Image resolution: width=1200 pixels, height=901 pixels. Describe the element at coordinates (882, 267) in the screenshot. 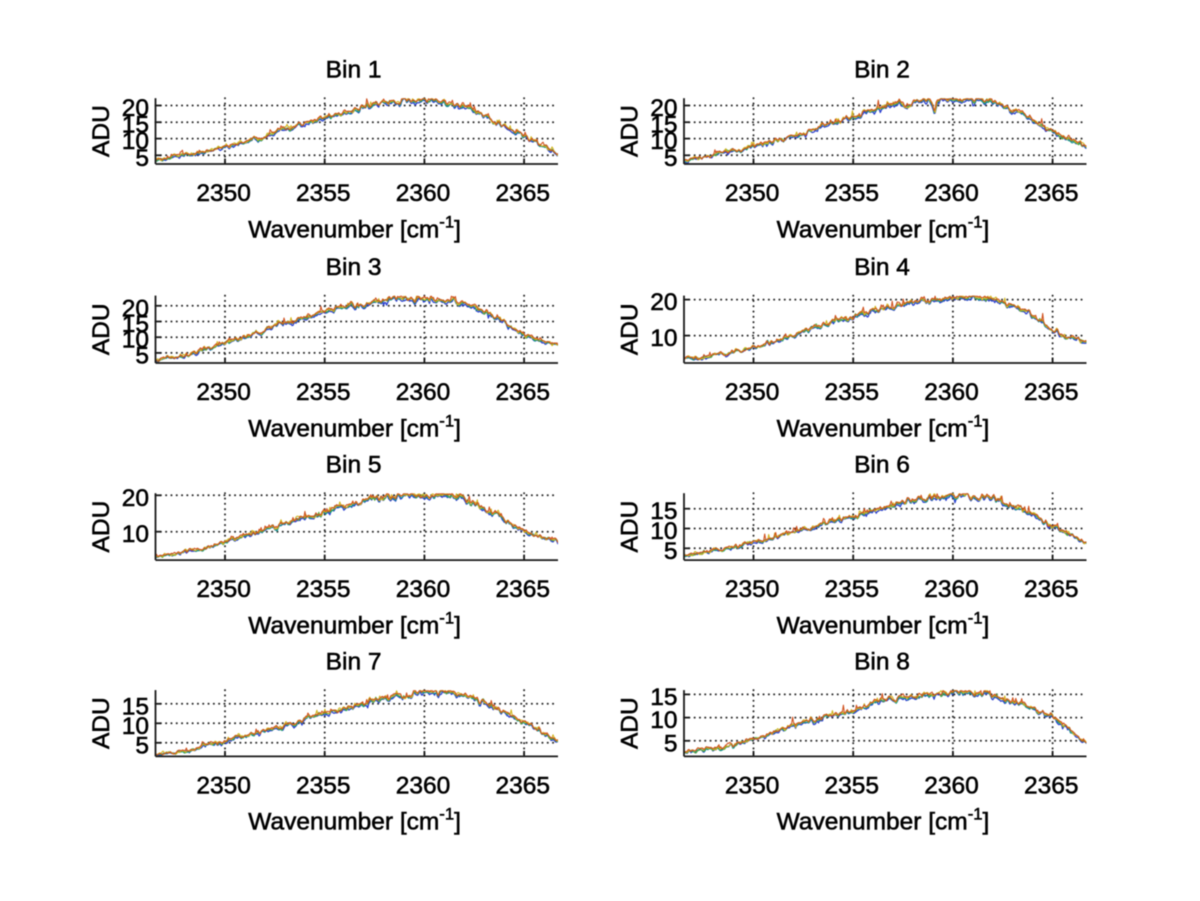

I see `svg-text: Bin 4` at that location.